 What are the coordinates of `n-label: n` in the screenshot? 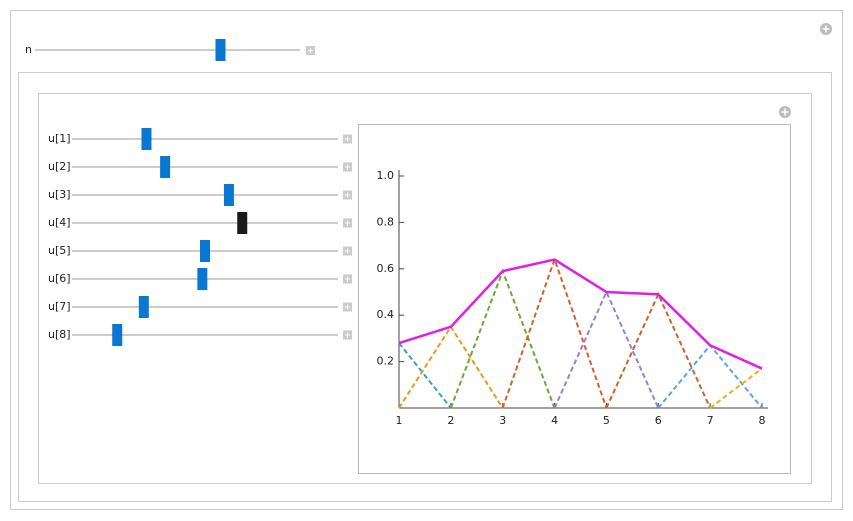 It's located at (28, 49).